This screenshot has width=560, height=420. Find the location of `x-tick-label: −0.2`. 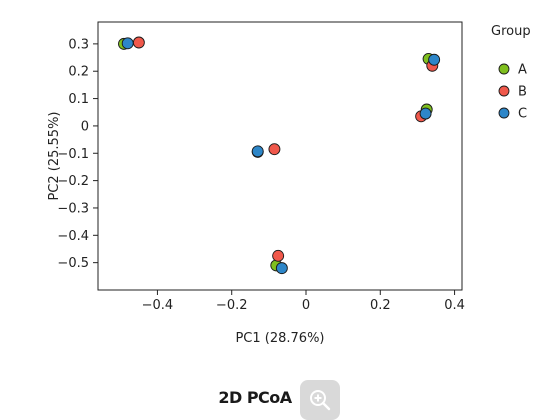

x-tick-label: −0.2 is located at coordinates (232, 305).